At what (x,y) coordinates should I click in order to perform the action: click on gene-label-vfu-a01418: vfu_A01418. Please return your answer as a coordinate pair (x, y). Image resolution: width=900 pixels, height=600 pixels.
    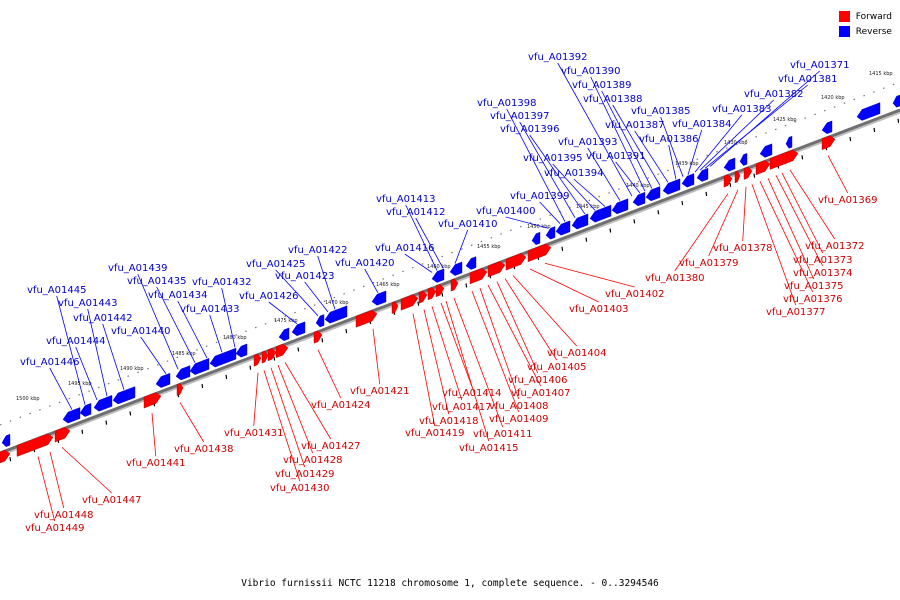
    Looking at the image, I should click on (448, 421).